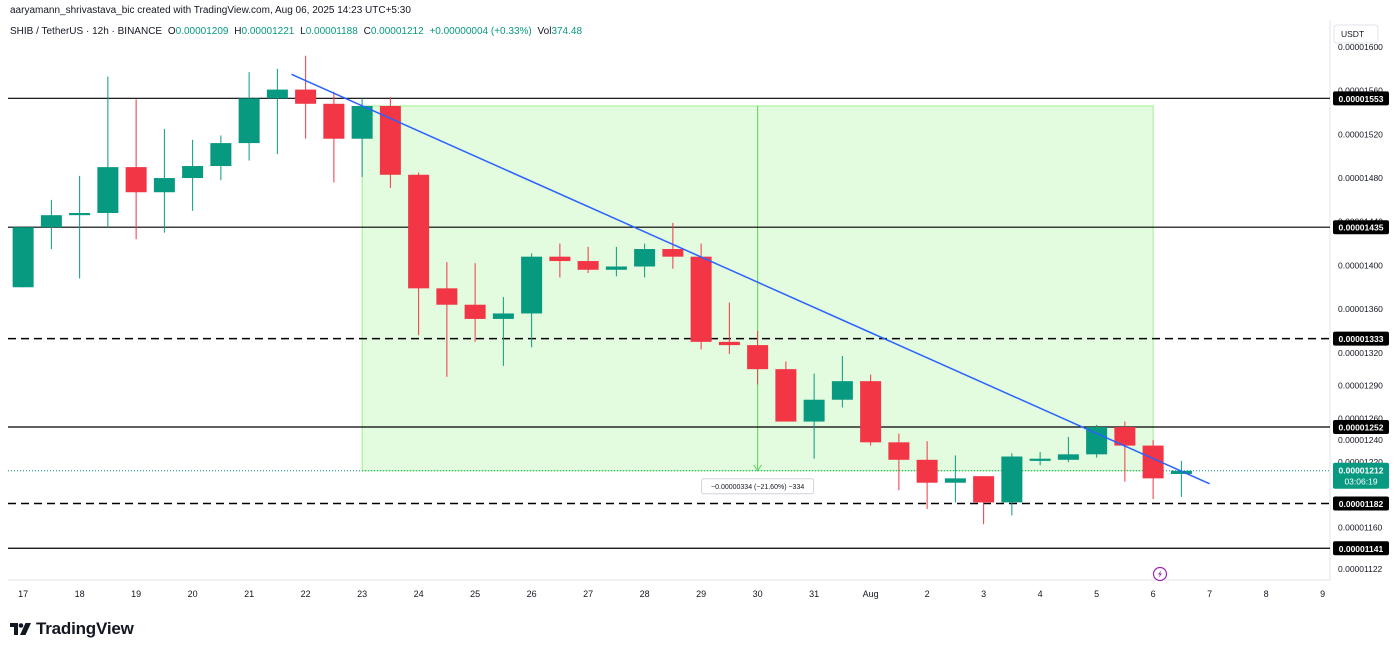  I want to click on lightning-bolt, so click(1160, 574).